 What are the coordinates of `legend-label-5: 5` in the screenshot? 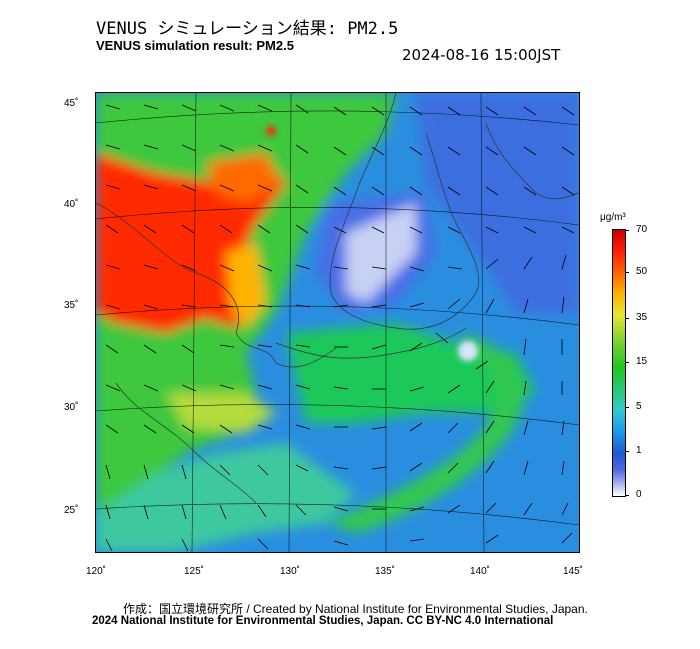 It's located at (639, 406).